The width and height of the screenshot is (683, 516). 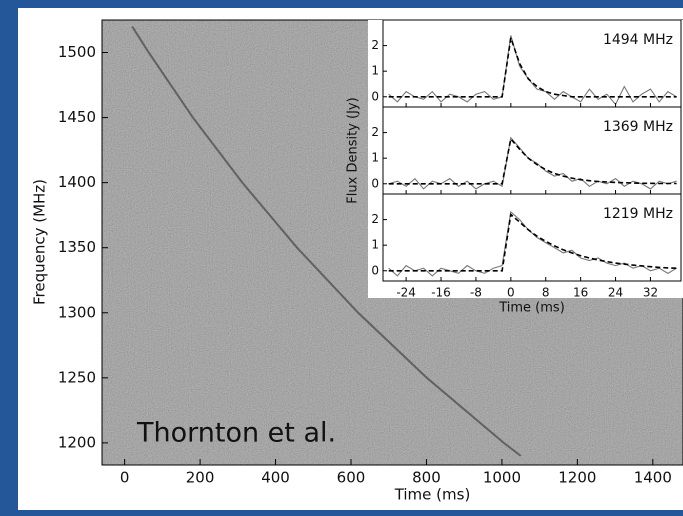 What do you see at coordinates (77, 117) in the screenshot?
I see `y-tick-label: 1450` at bounding box center [77, 117].